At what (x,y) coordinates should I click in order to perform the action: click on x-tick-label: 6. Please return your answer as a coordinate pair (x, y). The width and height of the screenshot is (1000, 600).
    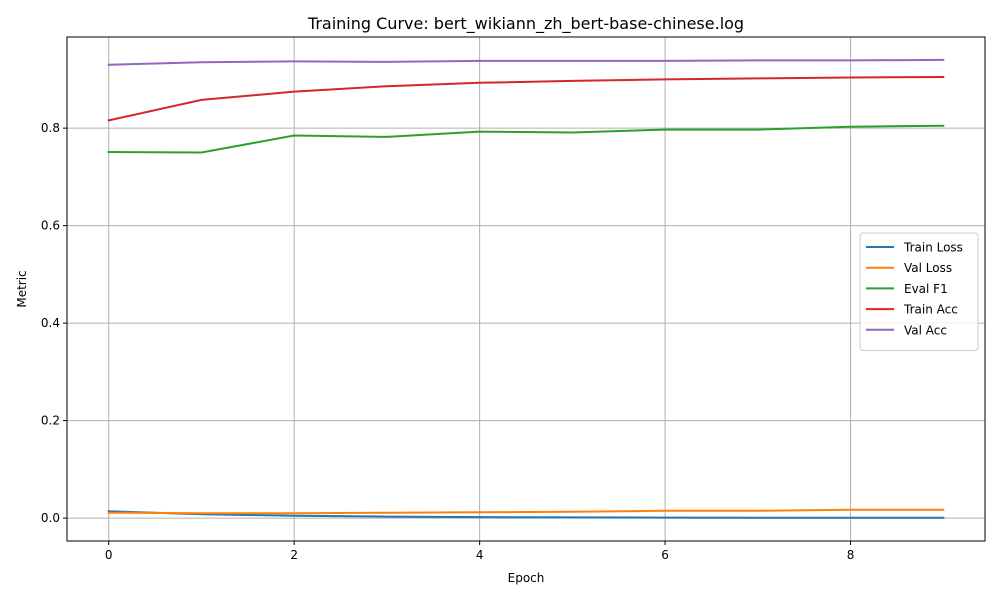
    Looking at the image, I should click on (665, 555).